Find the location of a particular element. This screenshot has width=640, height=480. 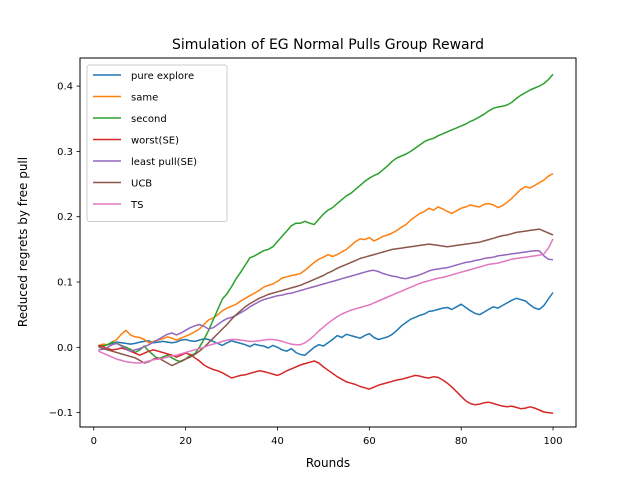

y-axis: −0.1 0.0 0.1 0.2 0.3 0.4 is located at coordinates (64, 250).